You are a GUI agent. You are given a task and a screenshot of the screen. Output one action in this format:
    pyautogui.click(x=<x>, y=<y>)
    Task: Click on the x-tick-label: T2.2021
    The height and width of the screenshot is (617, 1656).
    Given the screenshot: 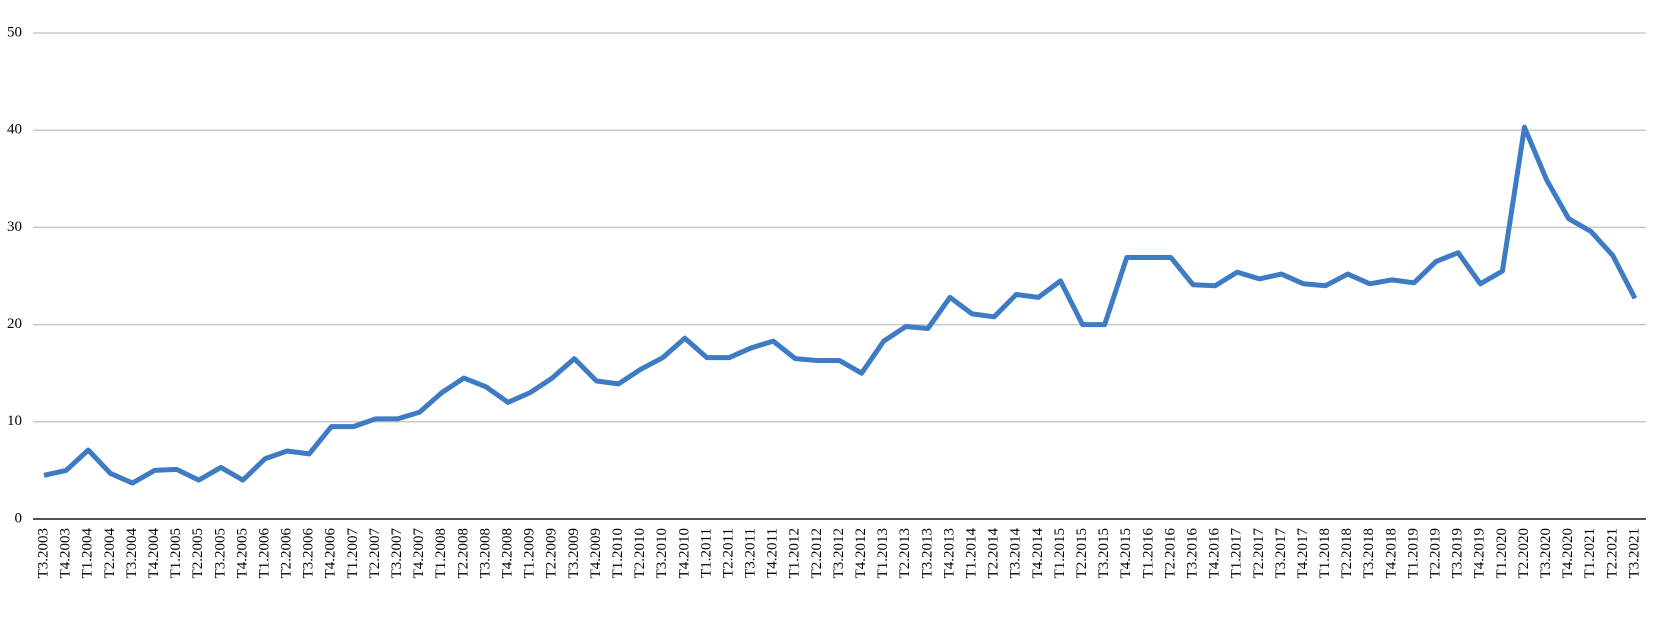 What is the action you would take?
    pyautogui.click(x=1612, y=553)
    